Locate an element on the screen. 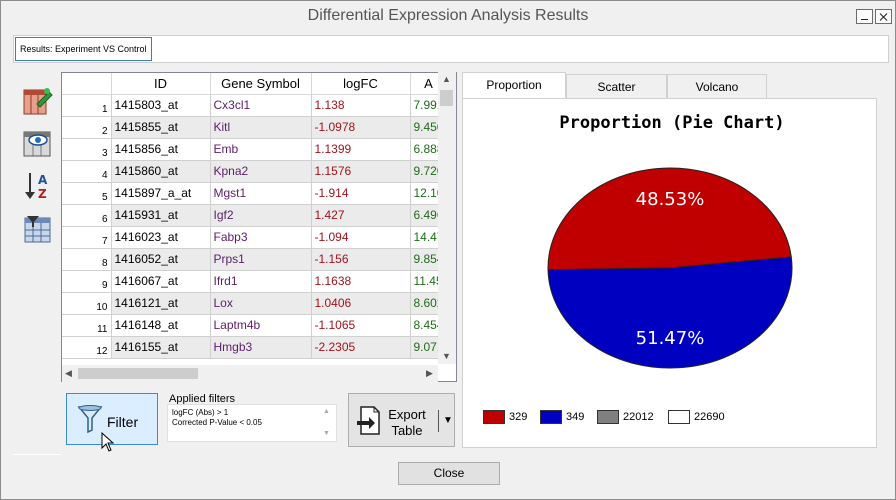  table-row: 11 1416148_at Laptm4b -1.1065 8.454 is located at coordinates (255, 325).